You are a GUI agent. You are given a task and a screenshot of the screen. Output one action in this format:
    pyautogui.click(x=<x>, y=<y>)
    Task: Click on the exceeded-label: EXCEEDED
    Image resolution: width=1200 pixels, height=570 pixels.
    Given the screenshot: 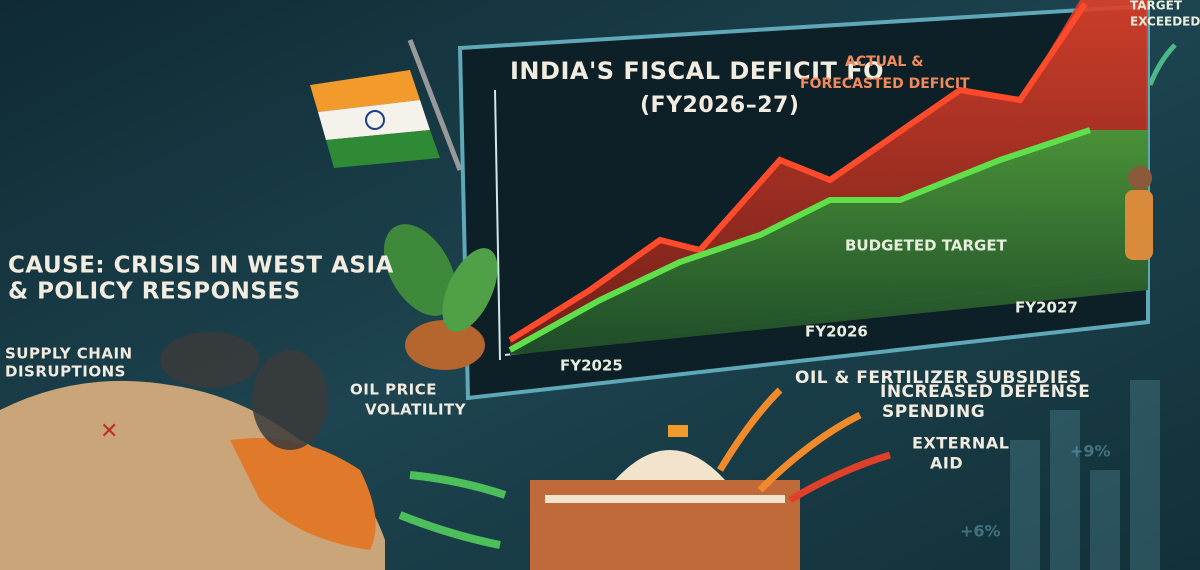 What is the action you would take?
    pyautogui.click(x=1165, y=22)
    